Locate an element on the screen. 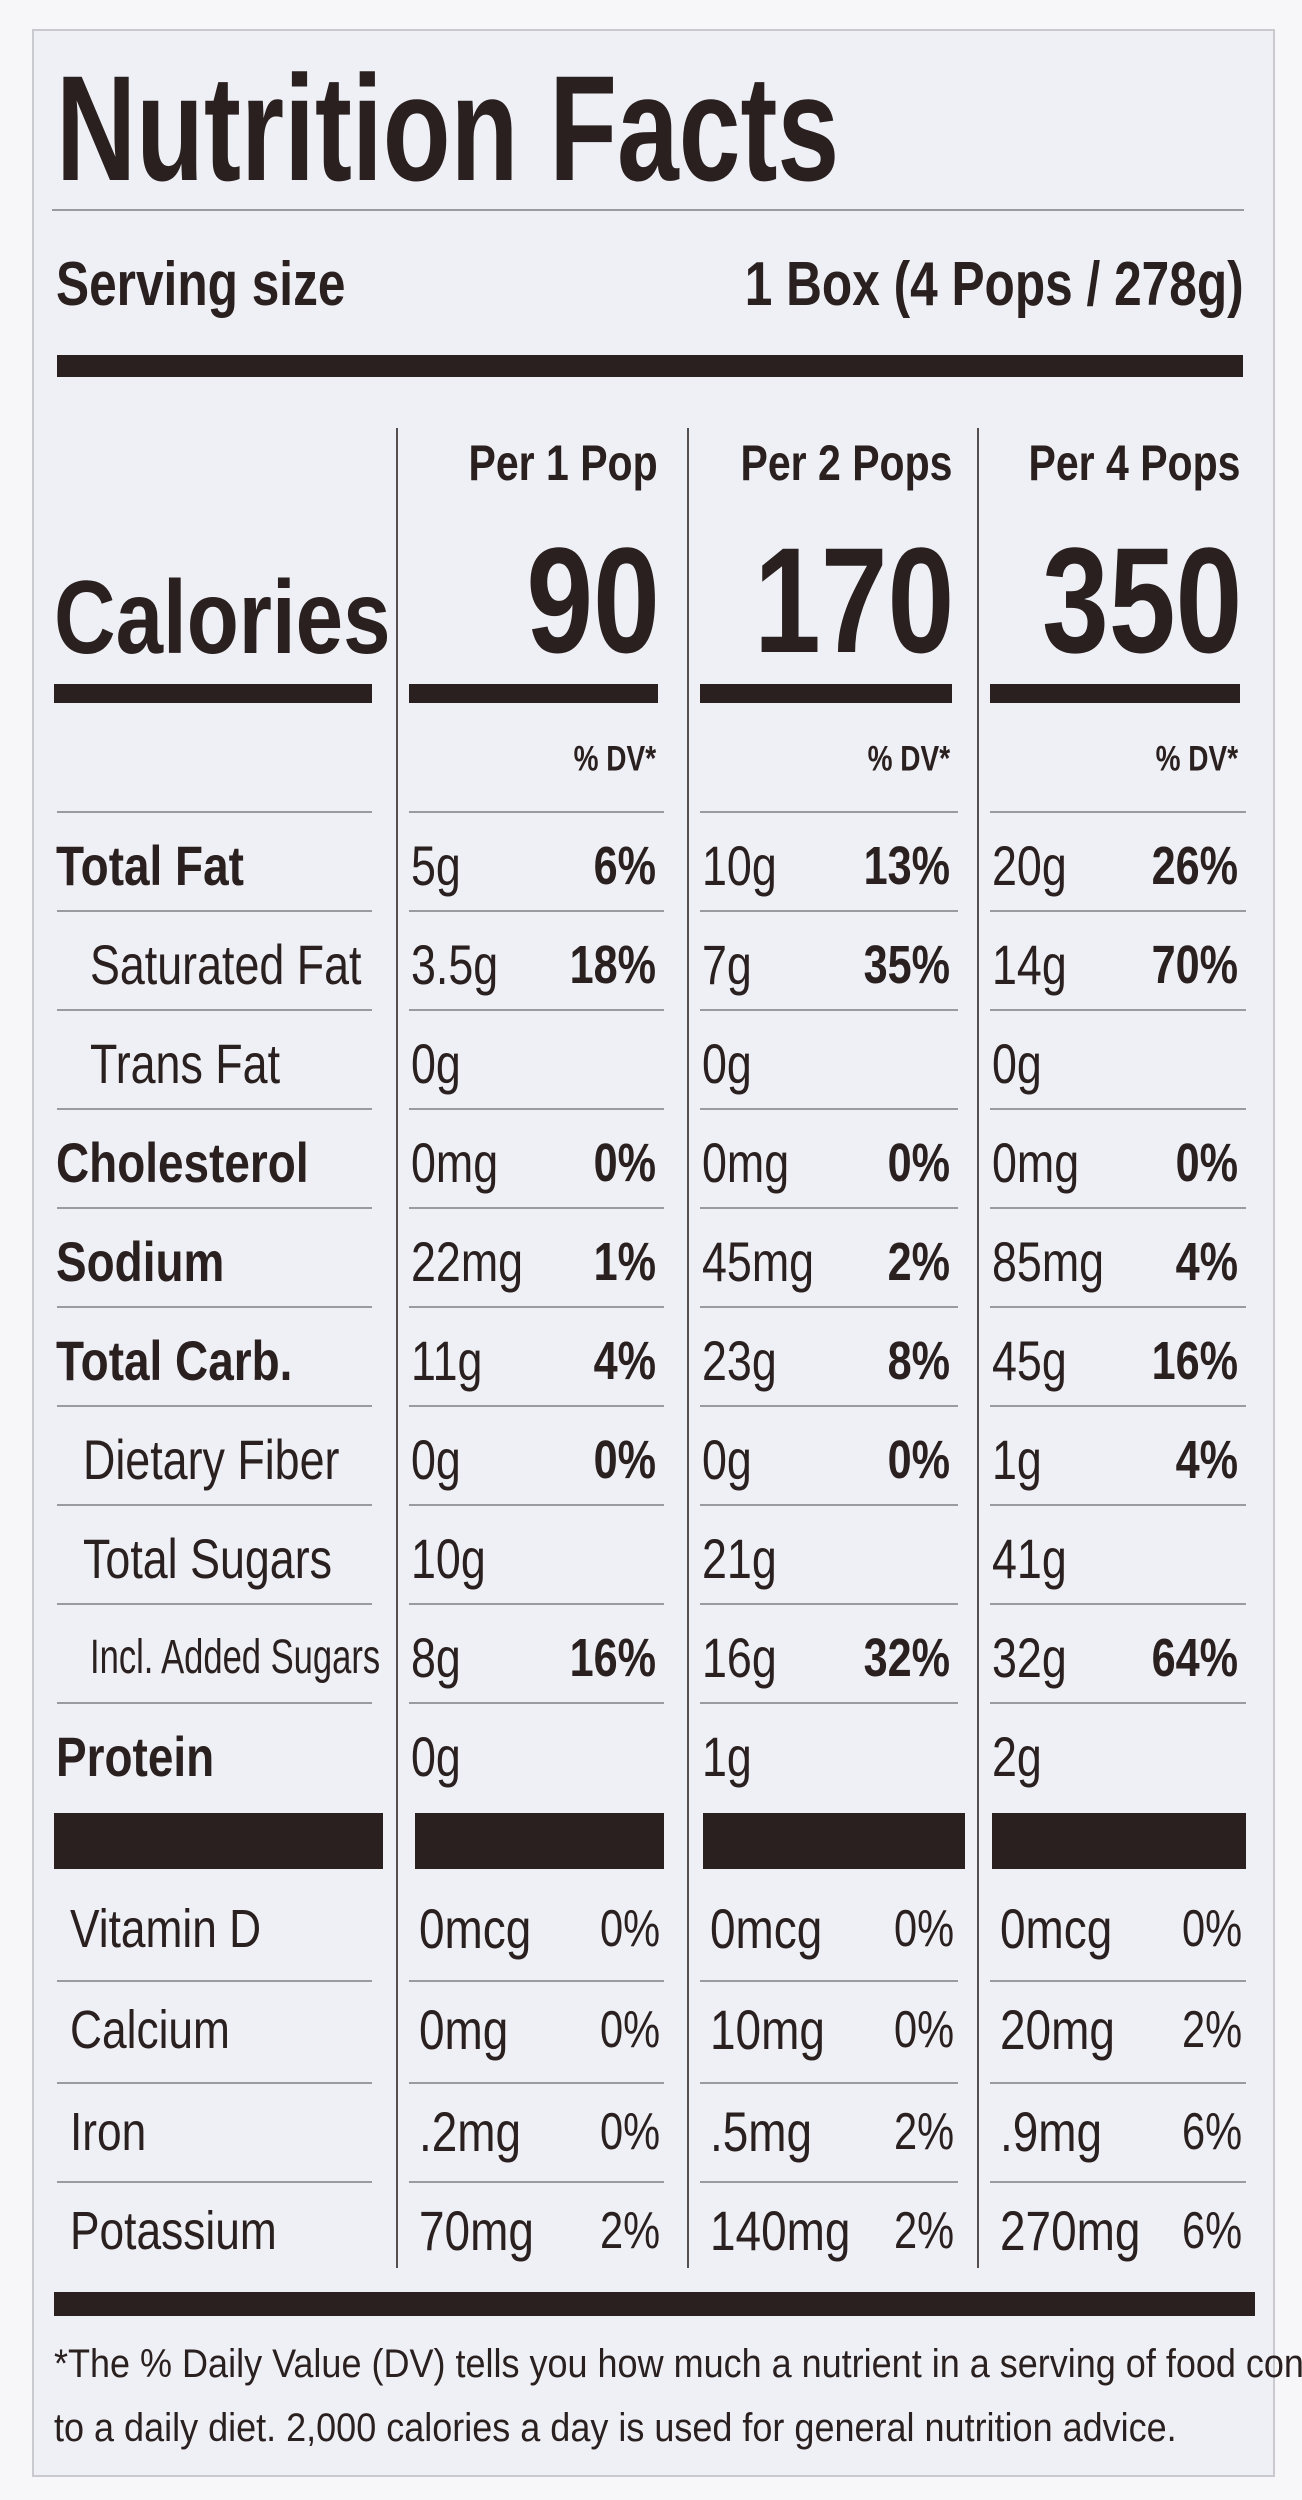 The height and width of the screenshot is (2500, 1302). amount: 14g is located at coordinates (1029, 964).